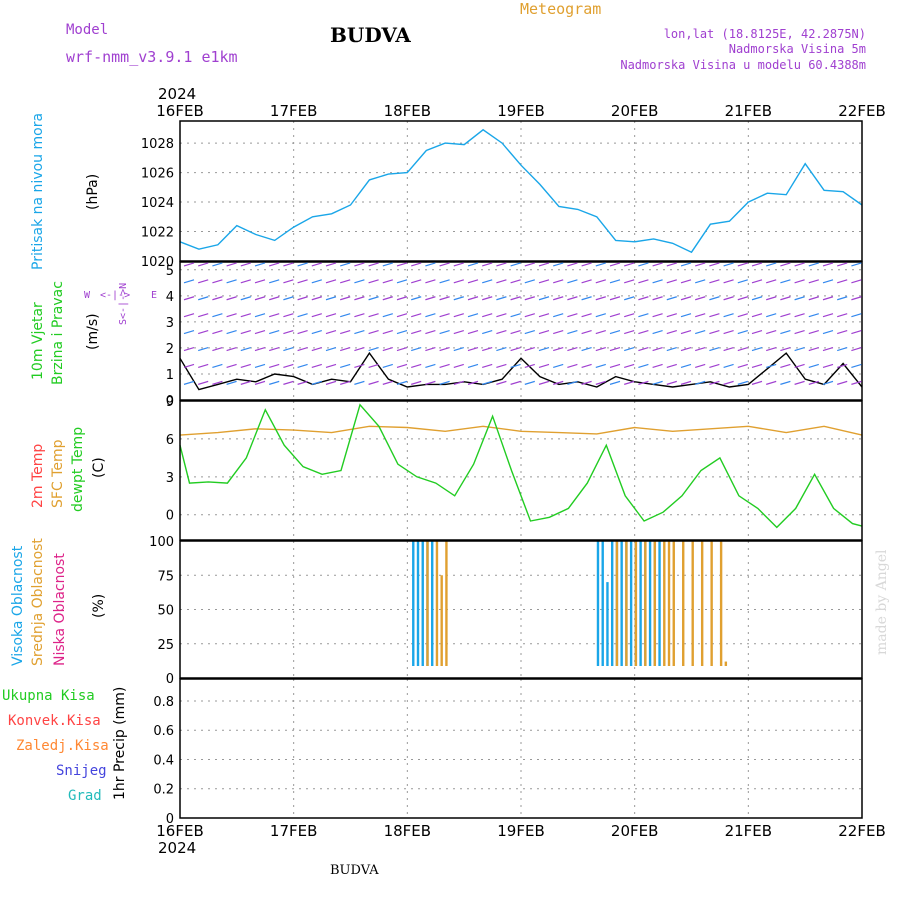 This screenshot has width=900, height=900. I want to click on y-tick-label: 50, so click(165, 611).